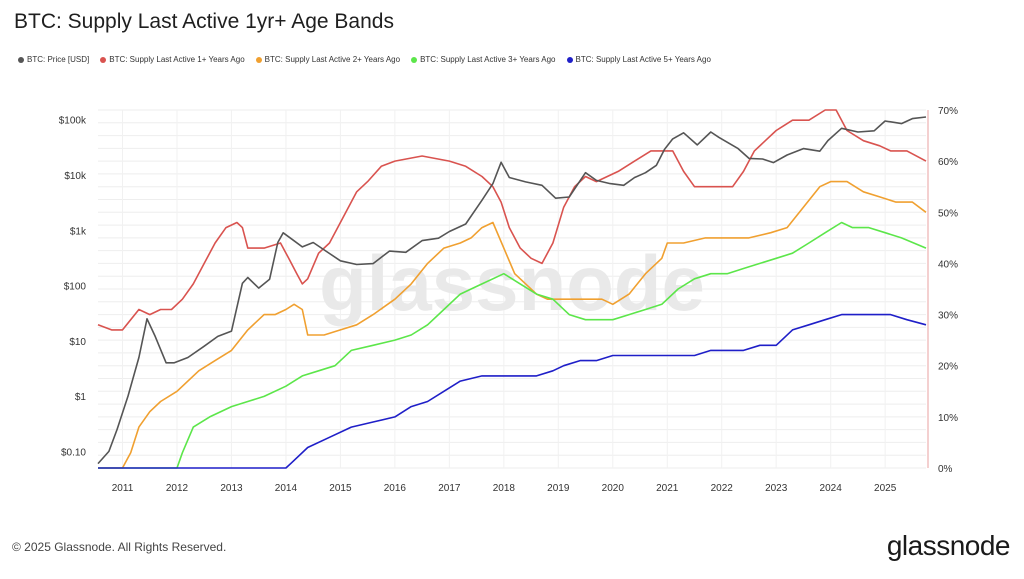  I want to click on legend-dot-price, so click(21, 59).